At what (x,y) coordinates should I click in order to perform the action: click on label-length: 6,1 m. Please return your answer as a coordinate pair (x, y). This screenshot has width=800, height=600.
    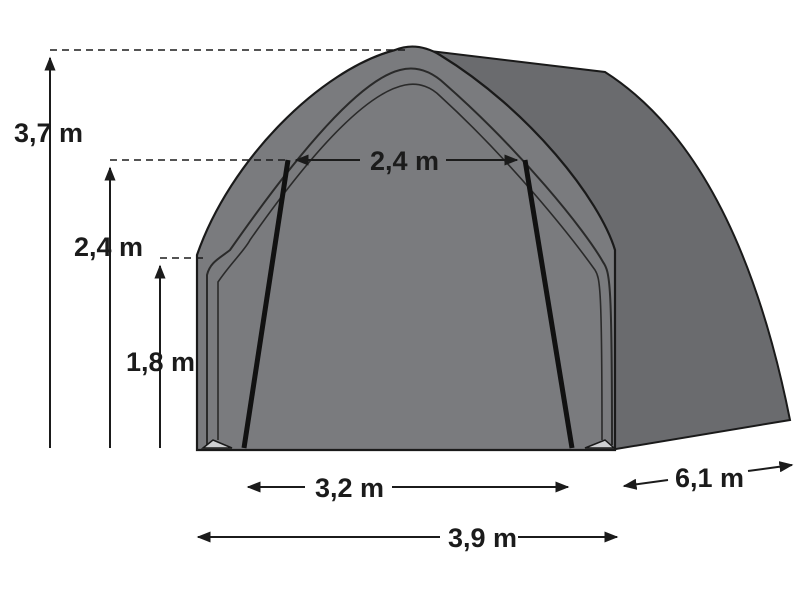
    Looking at the image, I should click on (709, 478).